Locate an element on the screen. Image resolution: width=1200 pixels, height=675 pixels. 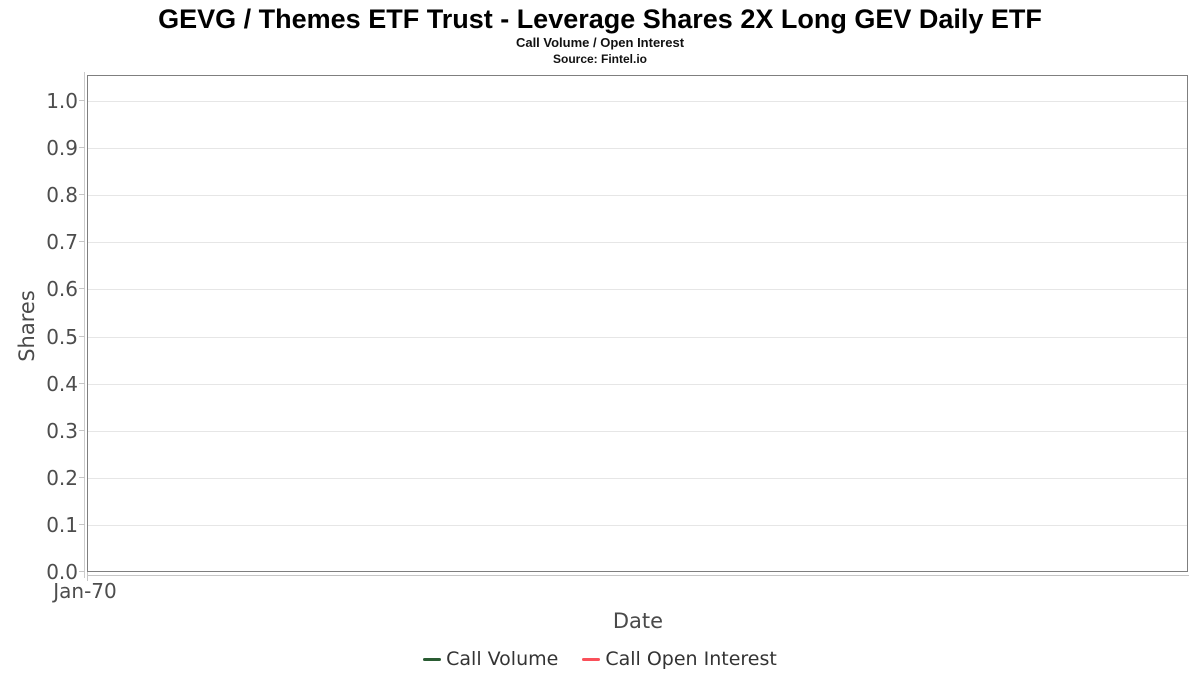
y-axis-tick-label: 0.0 is located at coordinates (62, 572).